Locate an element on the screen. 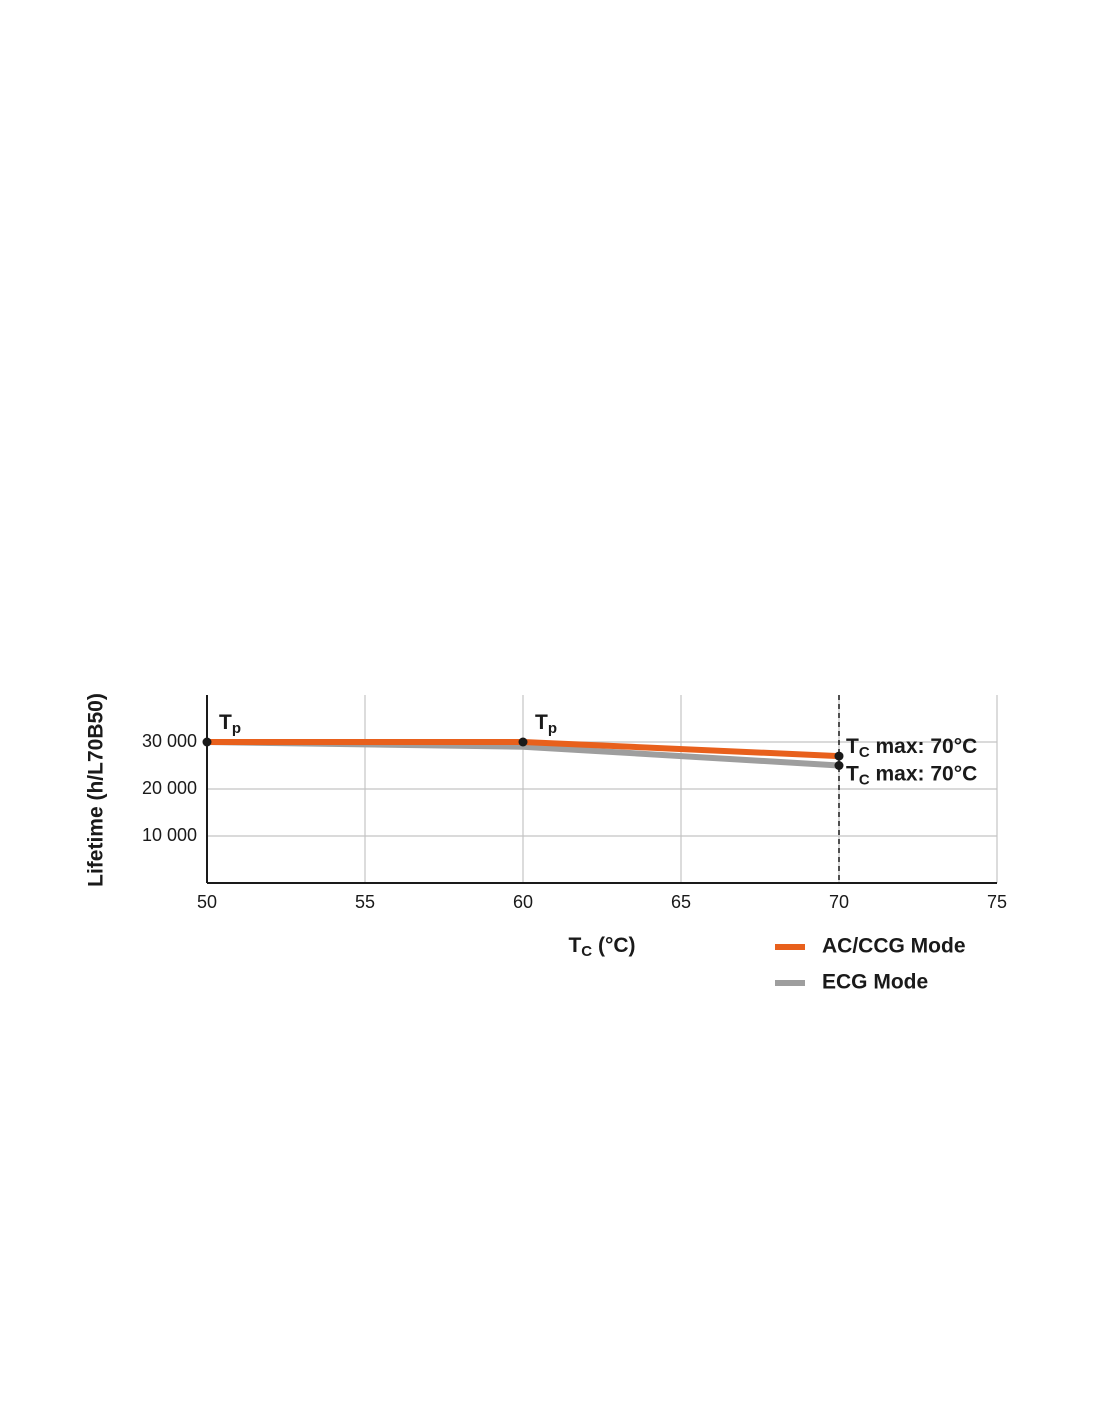 The image size is (1100, 1422). x-axis-label-rest: (°C) is located at coordinates (613, 945).